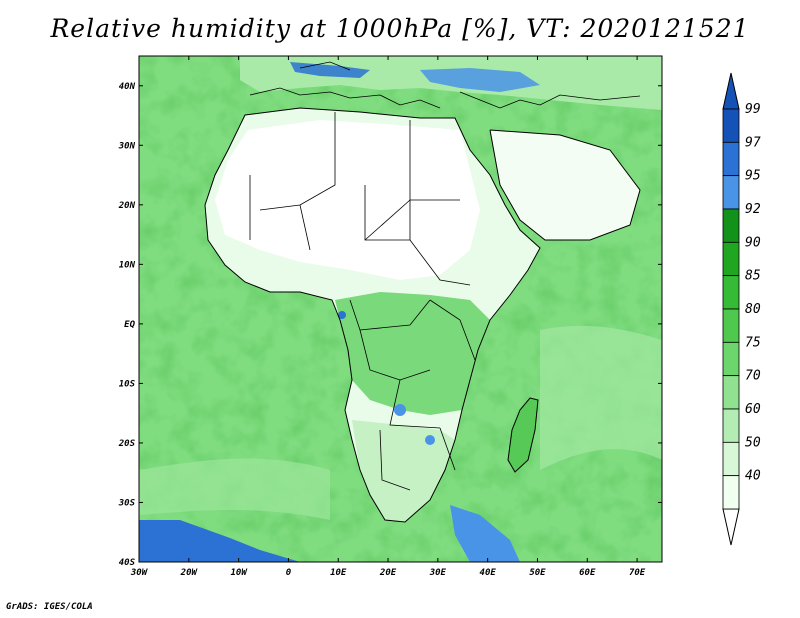 The image size is (800, 618). Describe the element at coordinates (388, 573) in the screenshot. I see `lon-tick-label: 20E` at that location.